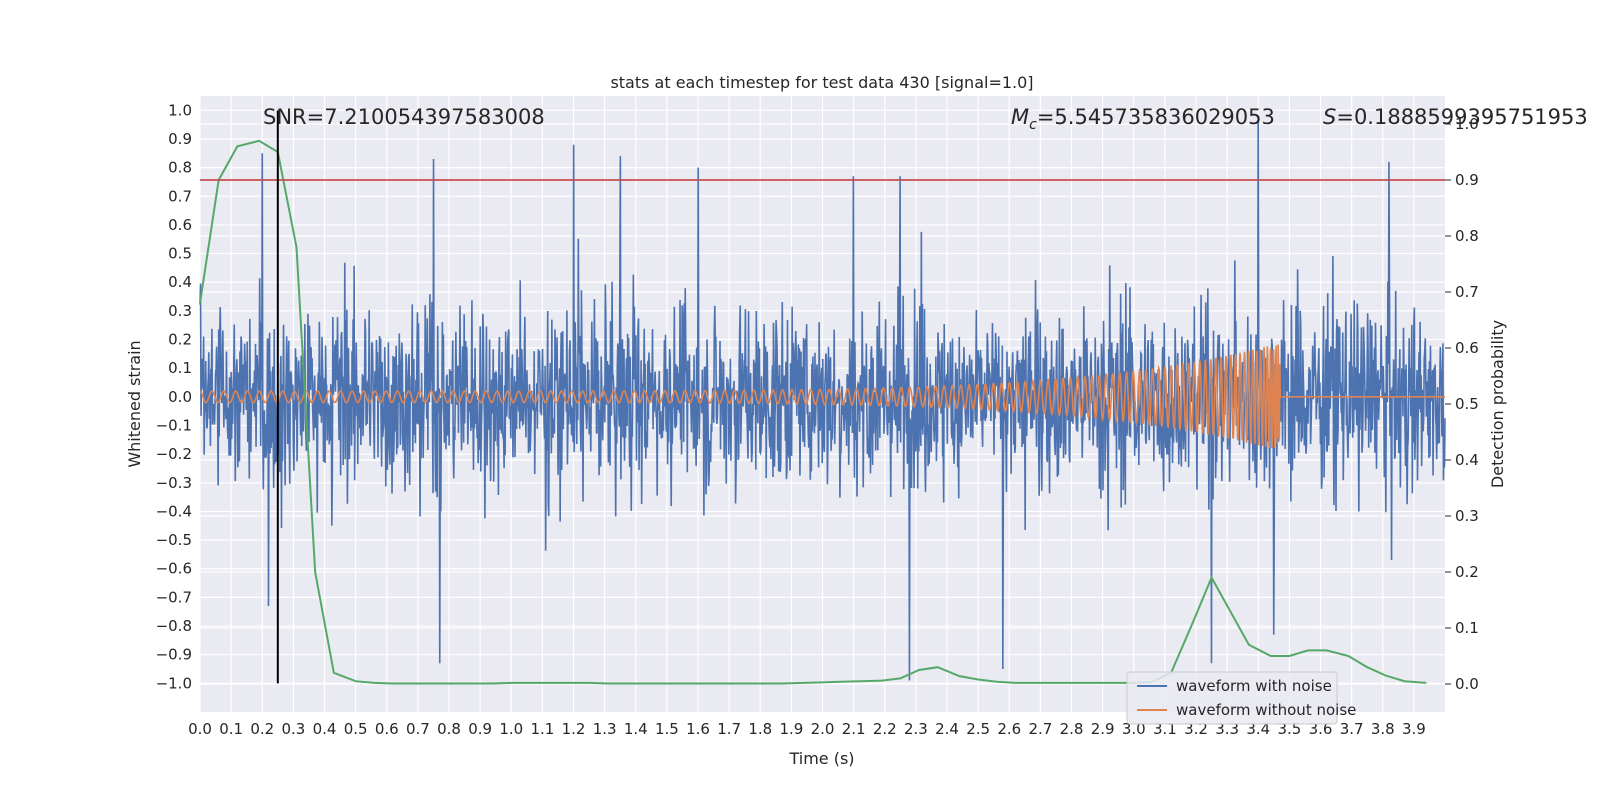 The image size is (1600, 804). Describe the element at coordinates (180, 254) in the screenshot. I see `y-tick-label: 0.5` at that location.